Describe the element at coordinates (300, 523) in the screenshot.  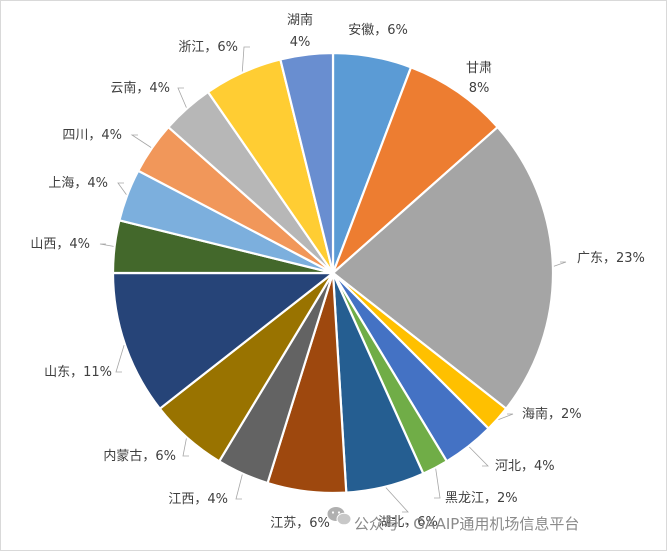
I see `slice-label-8: 江苏，6%` at that location.